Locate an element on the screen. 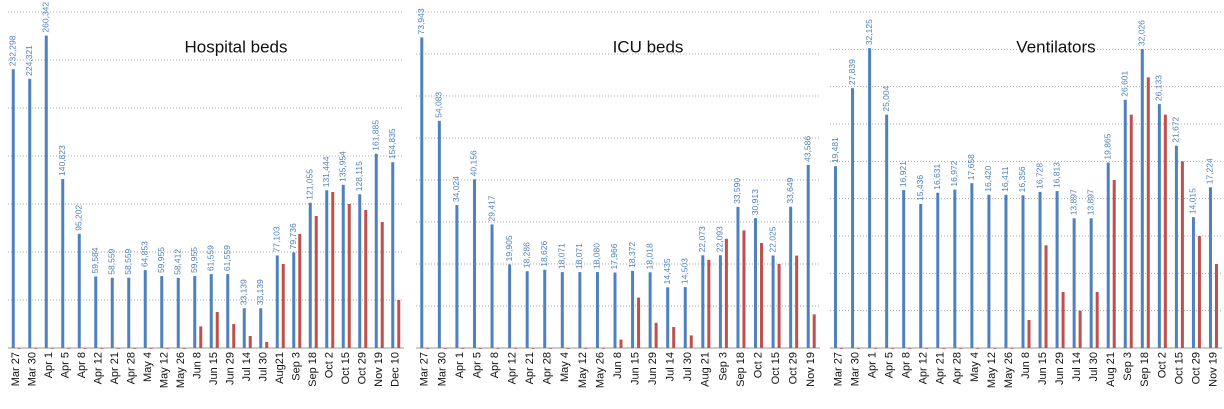 The height and width of the screenshot is (409, 1224). value-label: 73,943 is located at coordinates (421, 21).